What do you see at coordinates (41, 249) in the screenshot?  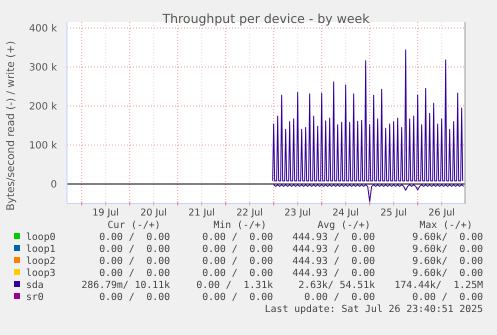 I see `legend-label: loop1` at bounding box center [41, 249].